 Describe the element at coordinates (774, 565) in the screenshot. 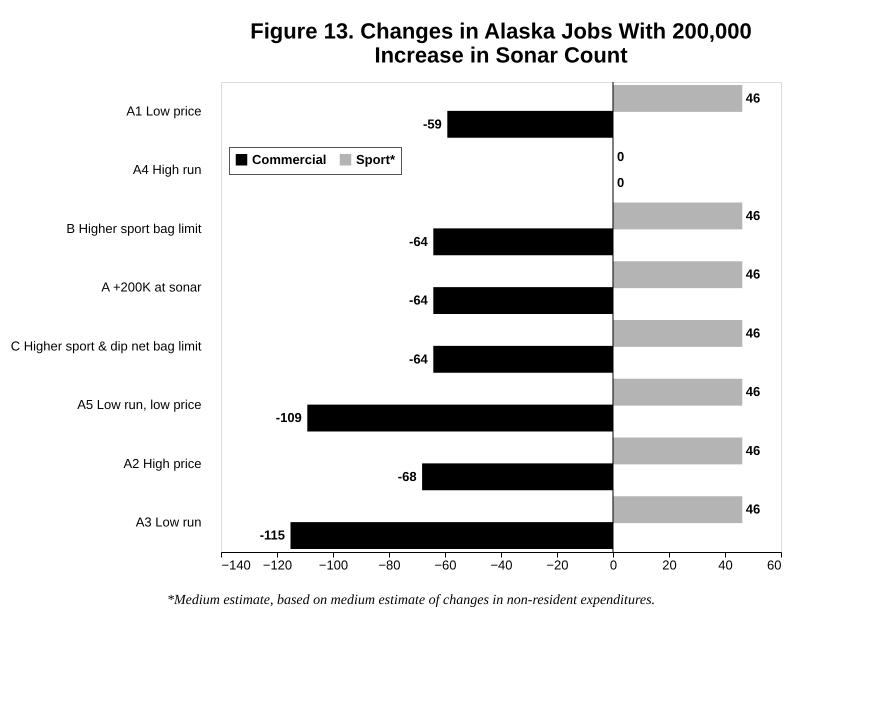

I see `x-tick-label: 60` at that location.